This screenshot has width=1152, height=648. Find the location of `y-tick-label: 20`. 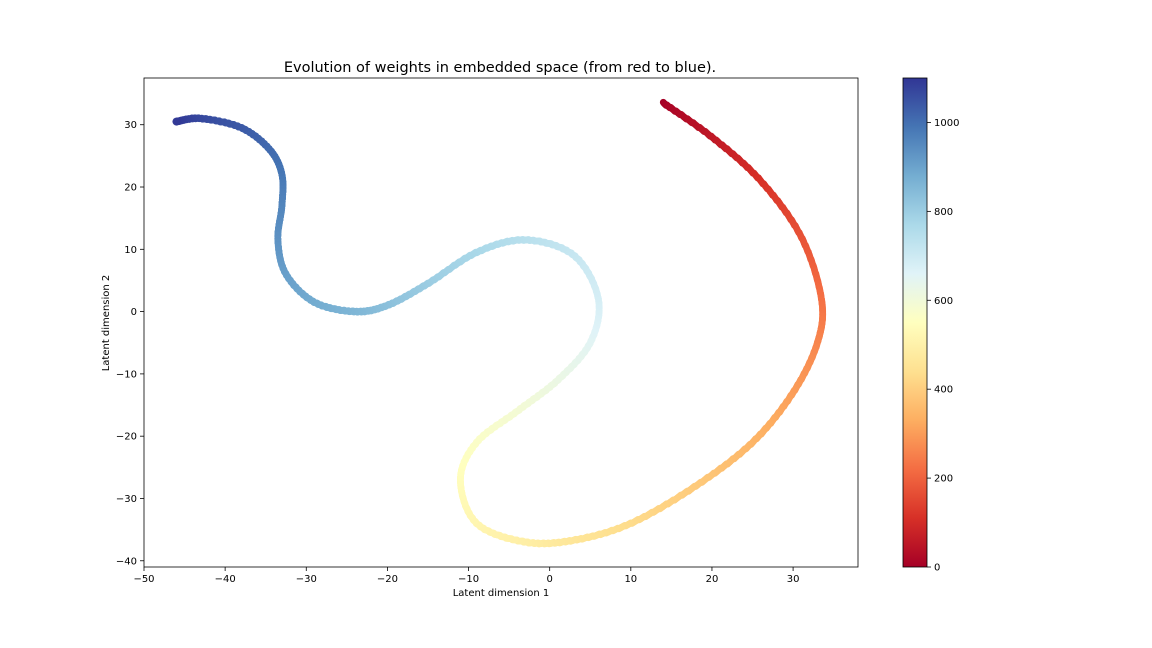

y-tick-label: 20 is located at coordinates (130, 188).